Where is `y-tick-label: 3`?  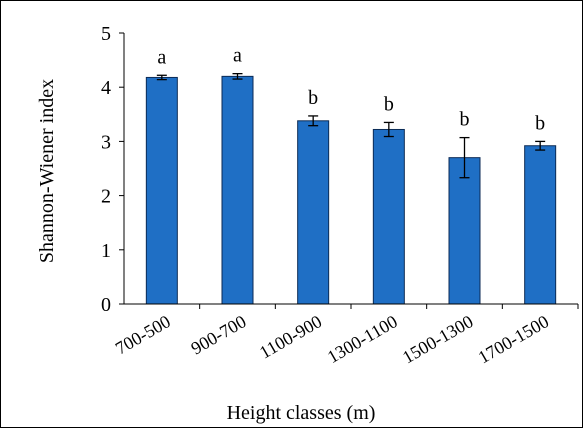 y-tick-label: 3 is located at coordinates (106, 142).